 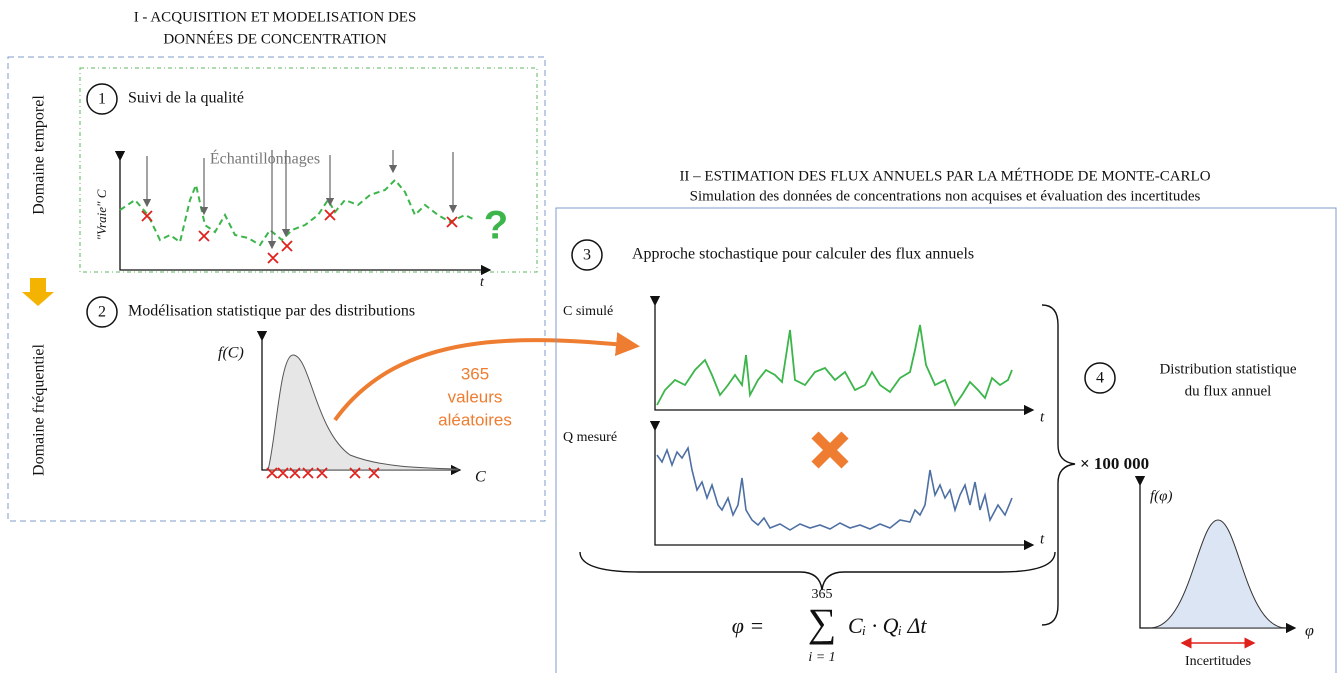 What do you see at coordinates (822, 594) in the screenshot?
I see `formula-upper: 365` at bounding box center [822, 594].